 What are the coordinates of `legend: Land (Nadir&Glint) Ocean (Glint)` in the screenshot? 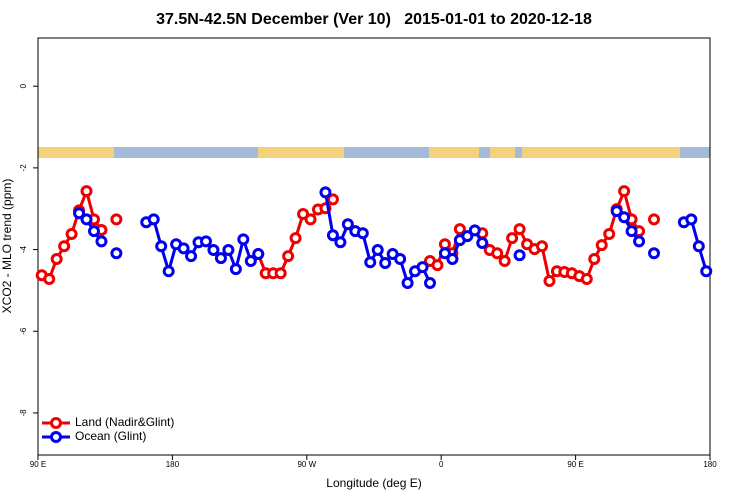 It's located at (108, 429).